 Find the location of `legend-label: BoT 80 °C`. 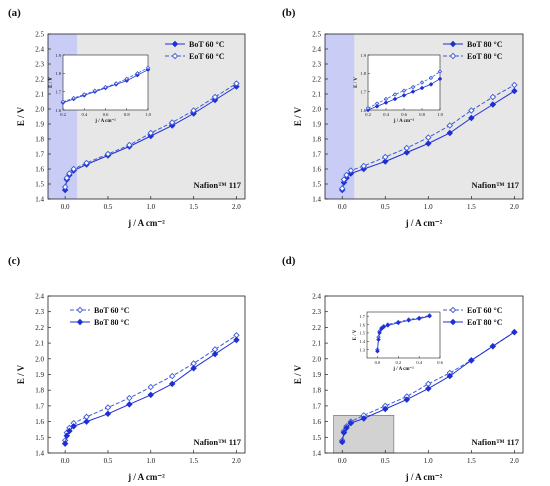

legend-label: BoT 80 °C is located at coordinates (112, 322).